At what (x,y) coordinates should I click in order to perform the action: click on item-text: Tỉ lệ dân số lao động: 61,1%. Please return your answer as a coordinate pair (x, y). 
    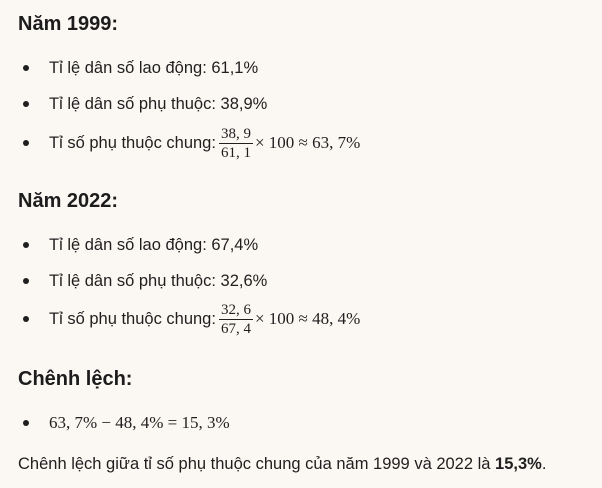
    Looking at the image, I should click on (154, 67).